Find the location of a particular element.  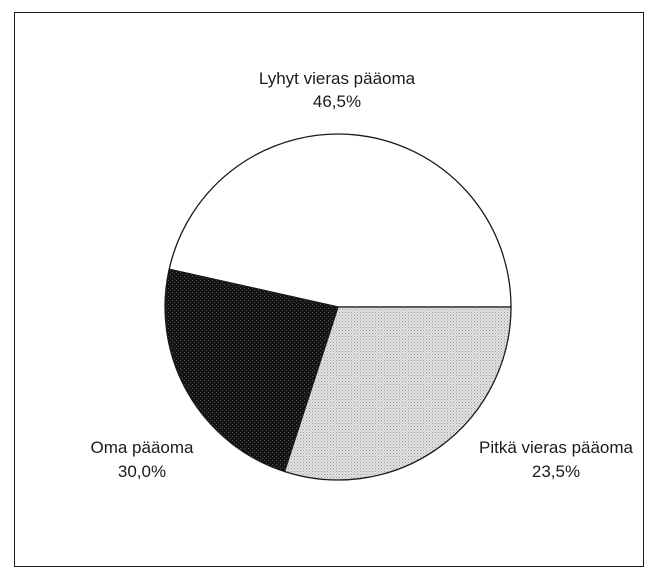

slice-label-pitka: Pitkä vieras pääoma is located at coordinates (556, 447).